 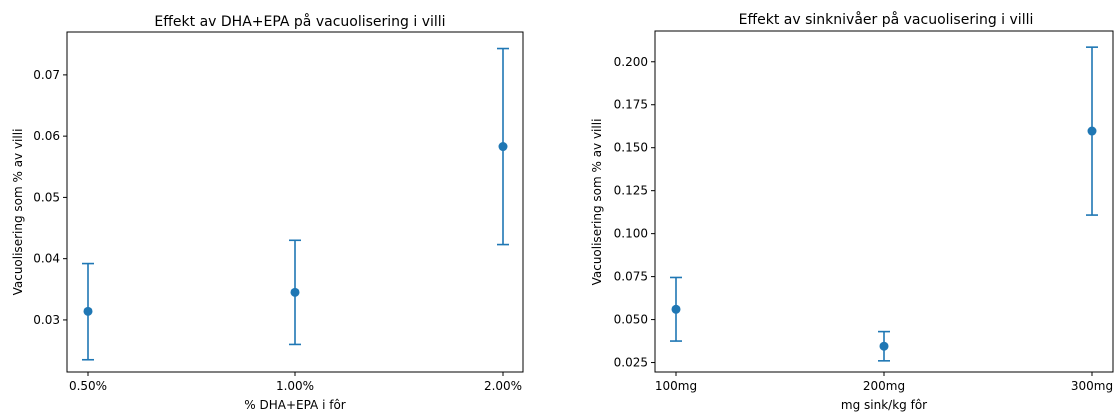 What do you see at coordinates (631, 234) in the screenshot?
I see `y-tick-label: 0.100` at bounding box center [631, 234].